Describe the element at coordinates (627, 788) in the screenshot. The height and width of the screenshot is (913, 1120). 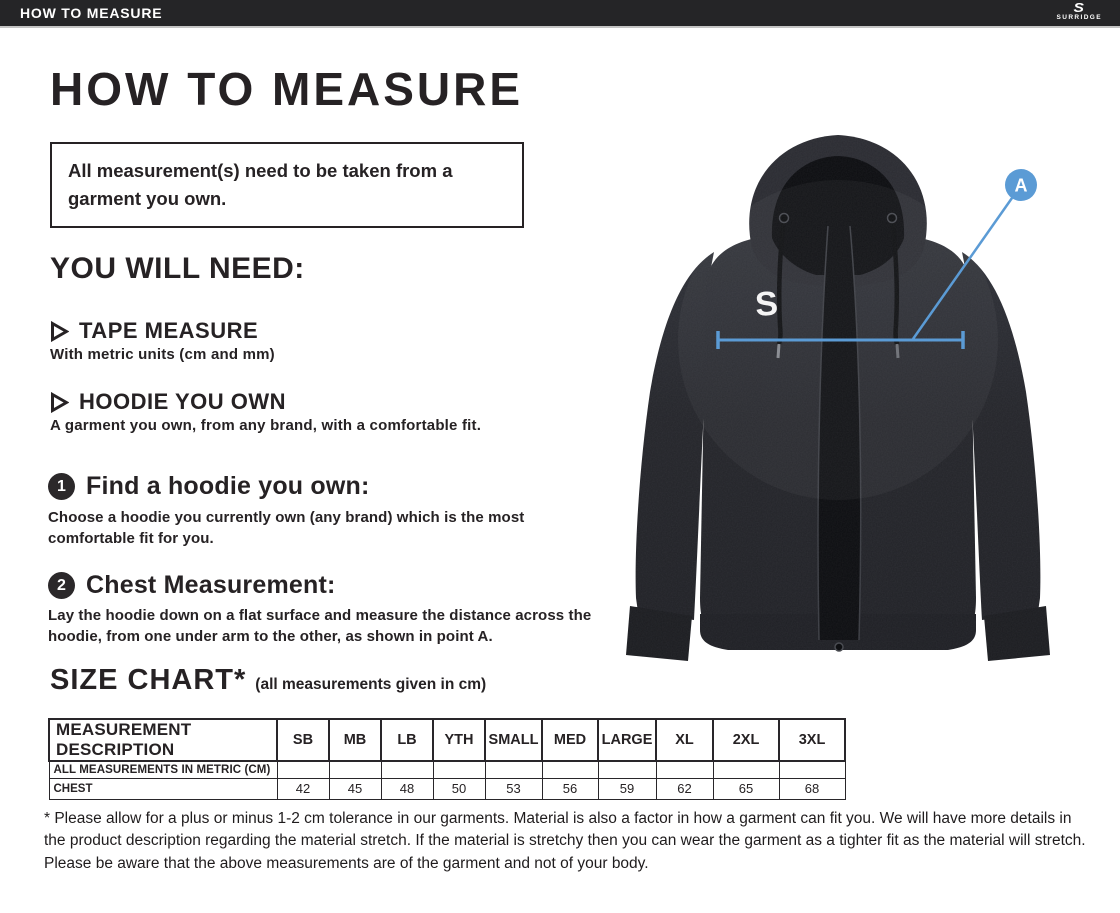
I see `chest-value-cell: 59` at that location.